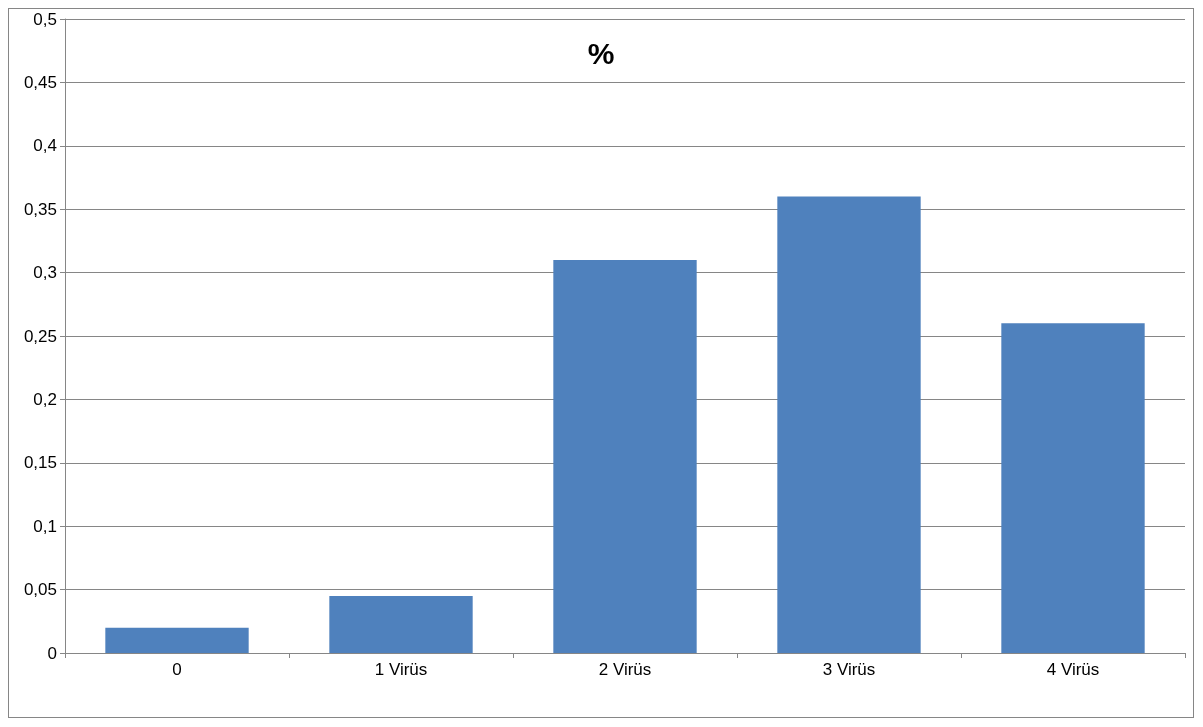 The height and width of the screenshot is (727, 1203). Describe the element at coordinates (45, 19) in the screenshot. I see `y-tick-label: 0,5` at that location.